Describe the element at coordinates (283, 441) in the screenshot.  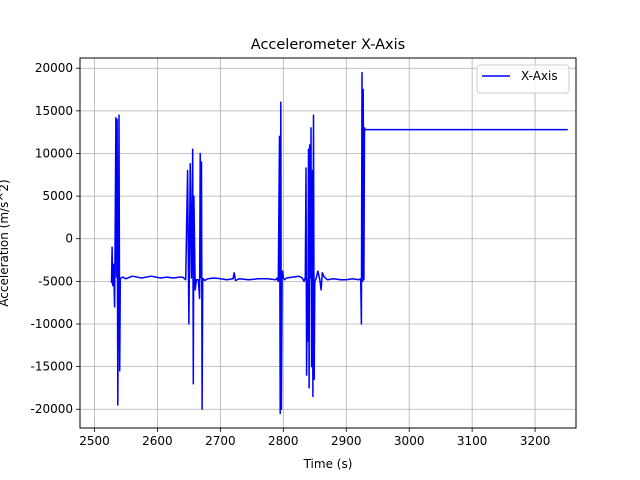
I see `x-tick-label: 2800` at that location.